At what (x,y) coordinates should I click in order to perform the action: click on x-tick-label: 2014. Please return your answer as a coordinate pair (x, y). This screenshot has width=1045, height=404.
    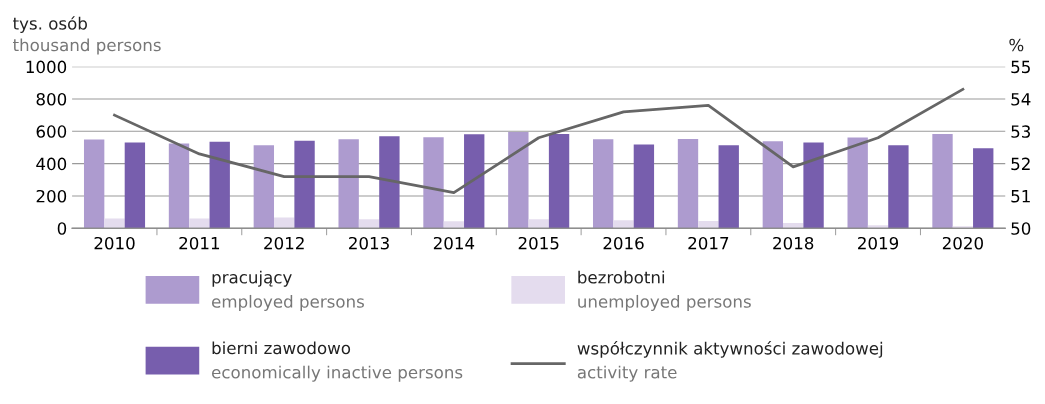
    Looking at the image, I should click on (454, 243).